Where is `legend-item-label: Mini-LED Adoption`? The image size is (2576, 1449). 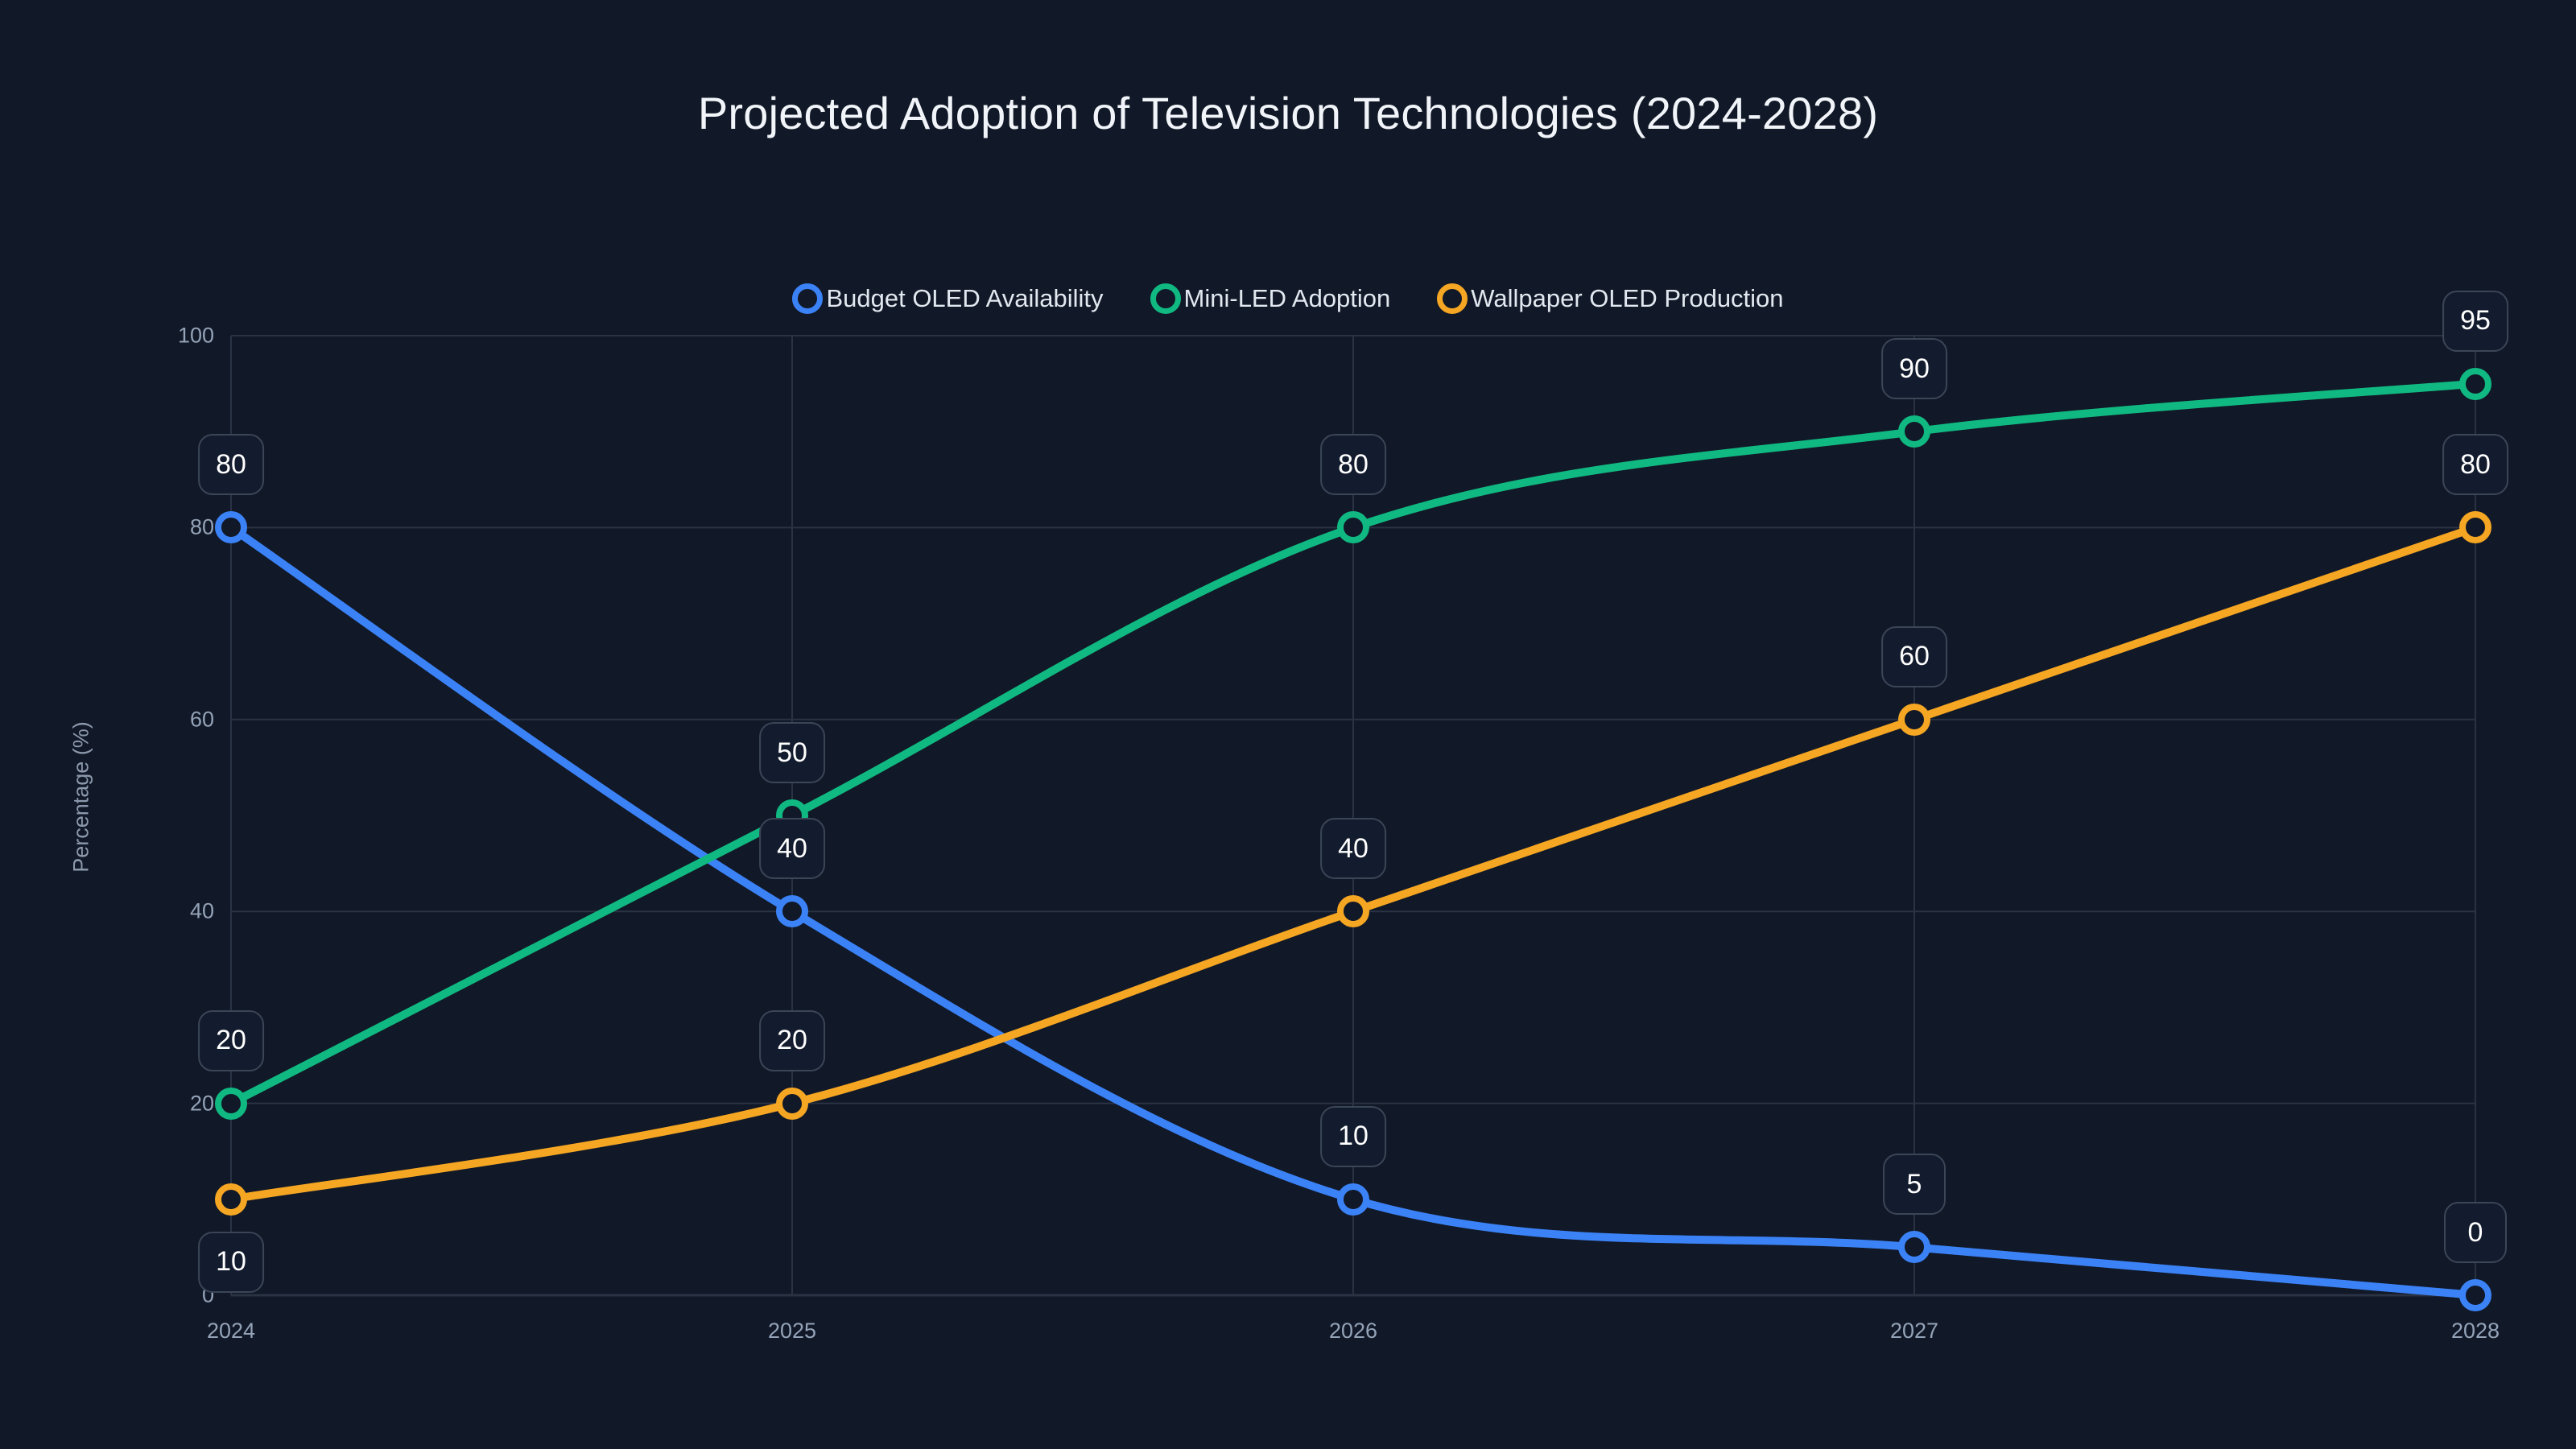
legend-item-label: Mini-LED Adoption is located at coordinates (1287, 298).